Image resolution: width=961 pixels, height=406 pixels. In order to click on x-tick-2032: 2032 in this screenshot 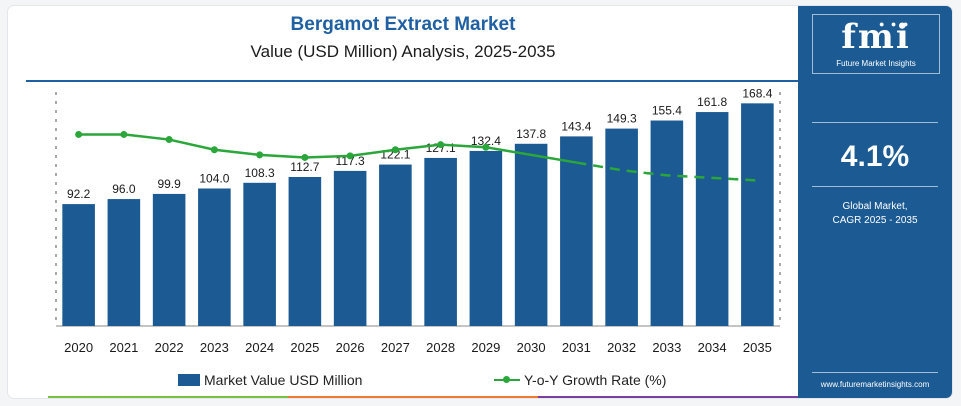, I will do `click(621, 347)`.